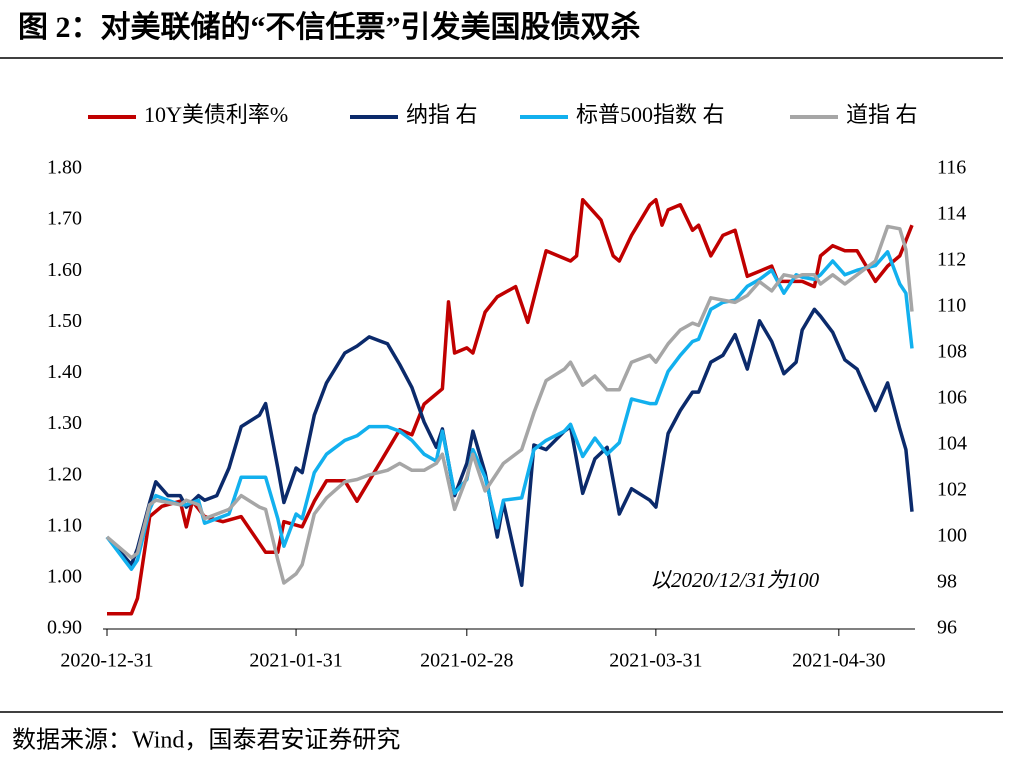 This screenshot has height=769, width=1013. Describe the element at coordinates (206, 740) in the screenshot. I see `source: 数据来源：Wind，国泰君安证券研究` at that location.